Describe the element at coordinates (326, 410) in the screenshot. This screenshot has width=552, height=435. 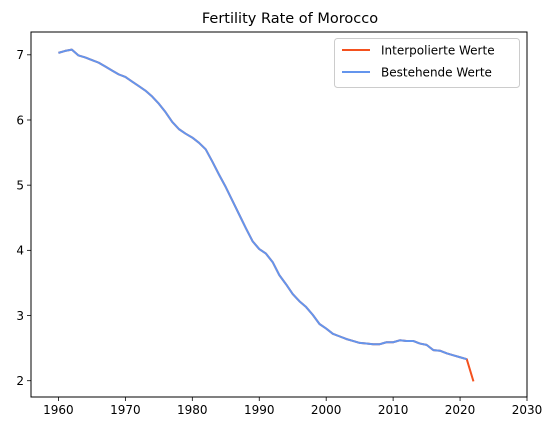
I see `x-tick-label: 2000` at that location.